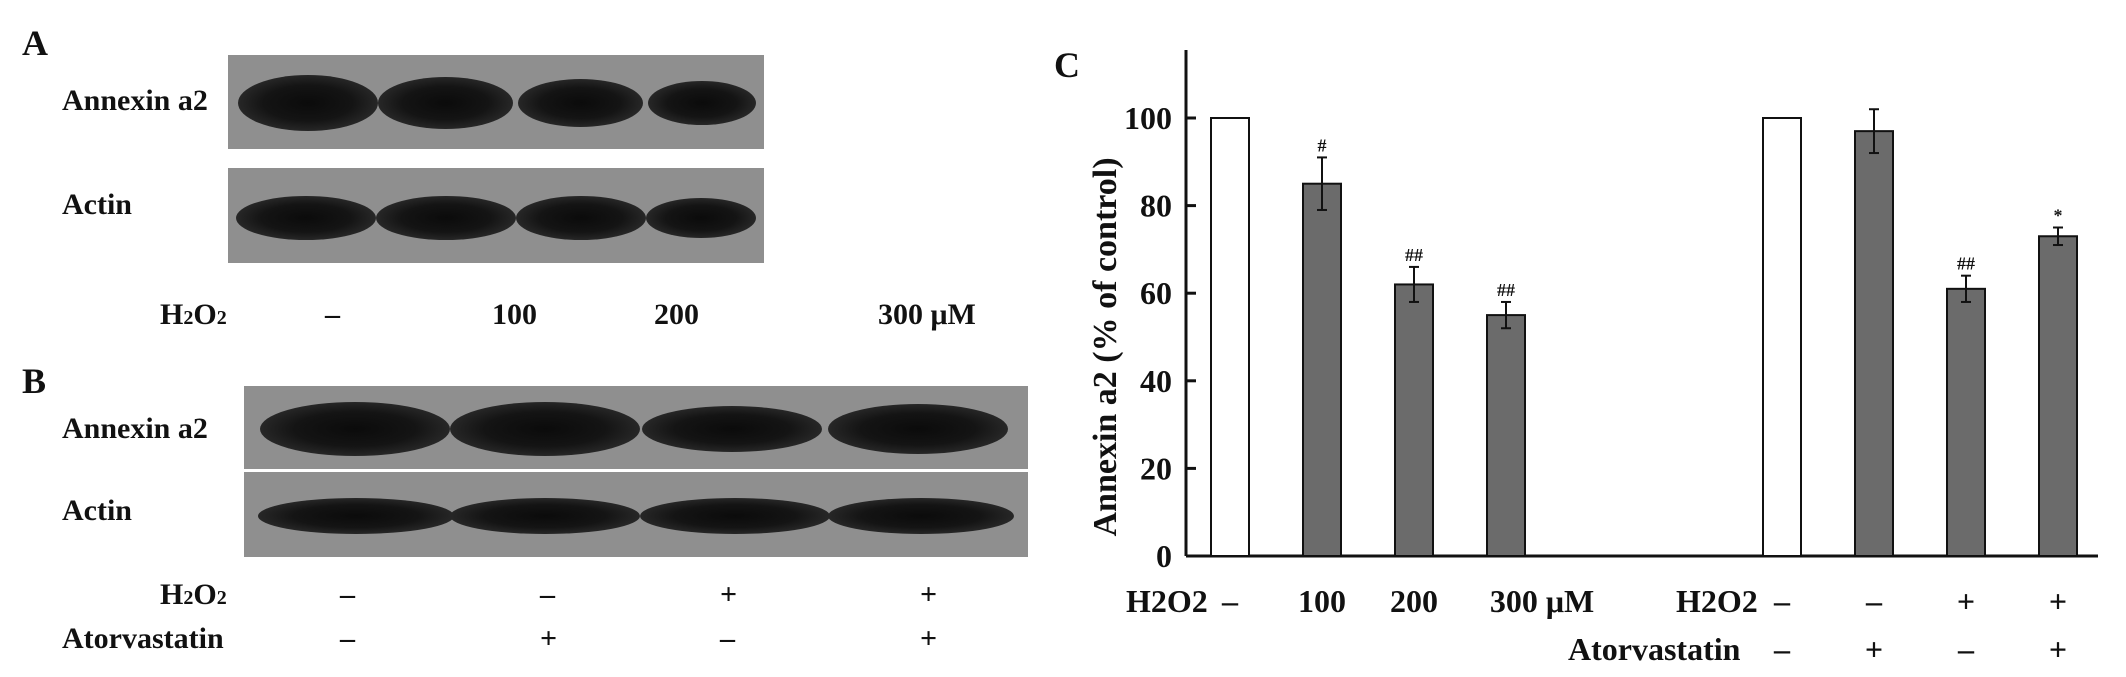  What do you see at coordinates (729, 594) in the screenshot?
I see `panel-b-h2o2-lane-3: +` at bounding box center [729, 594].